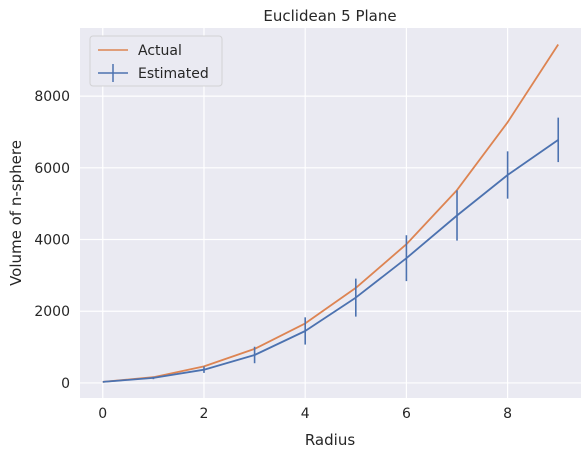  Describe the element at coordinates (204, 414) in the screenshot. I see `x-tick-label: 2` at that location.